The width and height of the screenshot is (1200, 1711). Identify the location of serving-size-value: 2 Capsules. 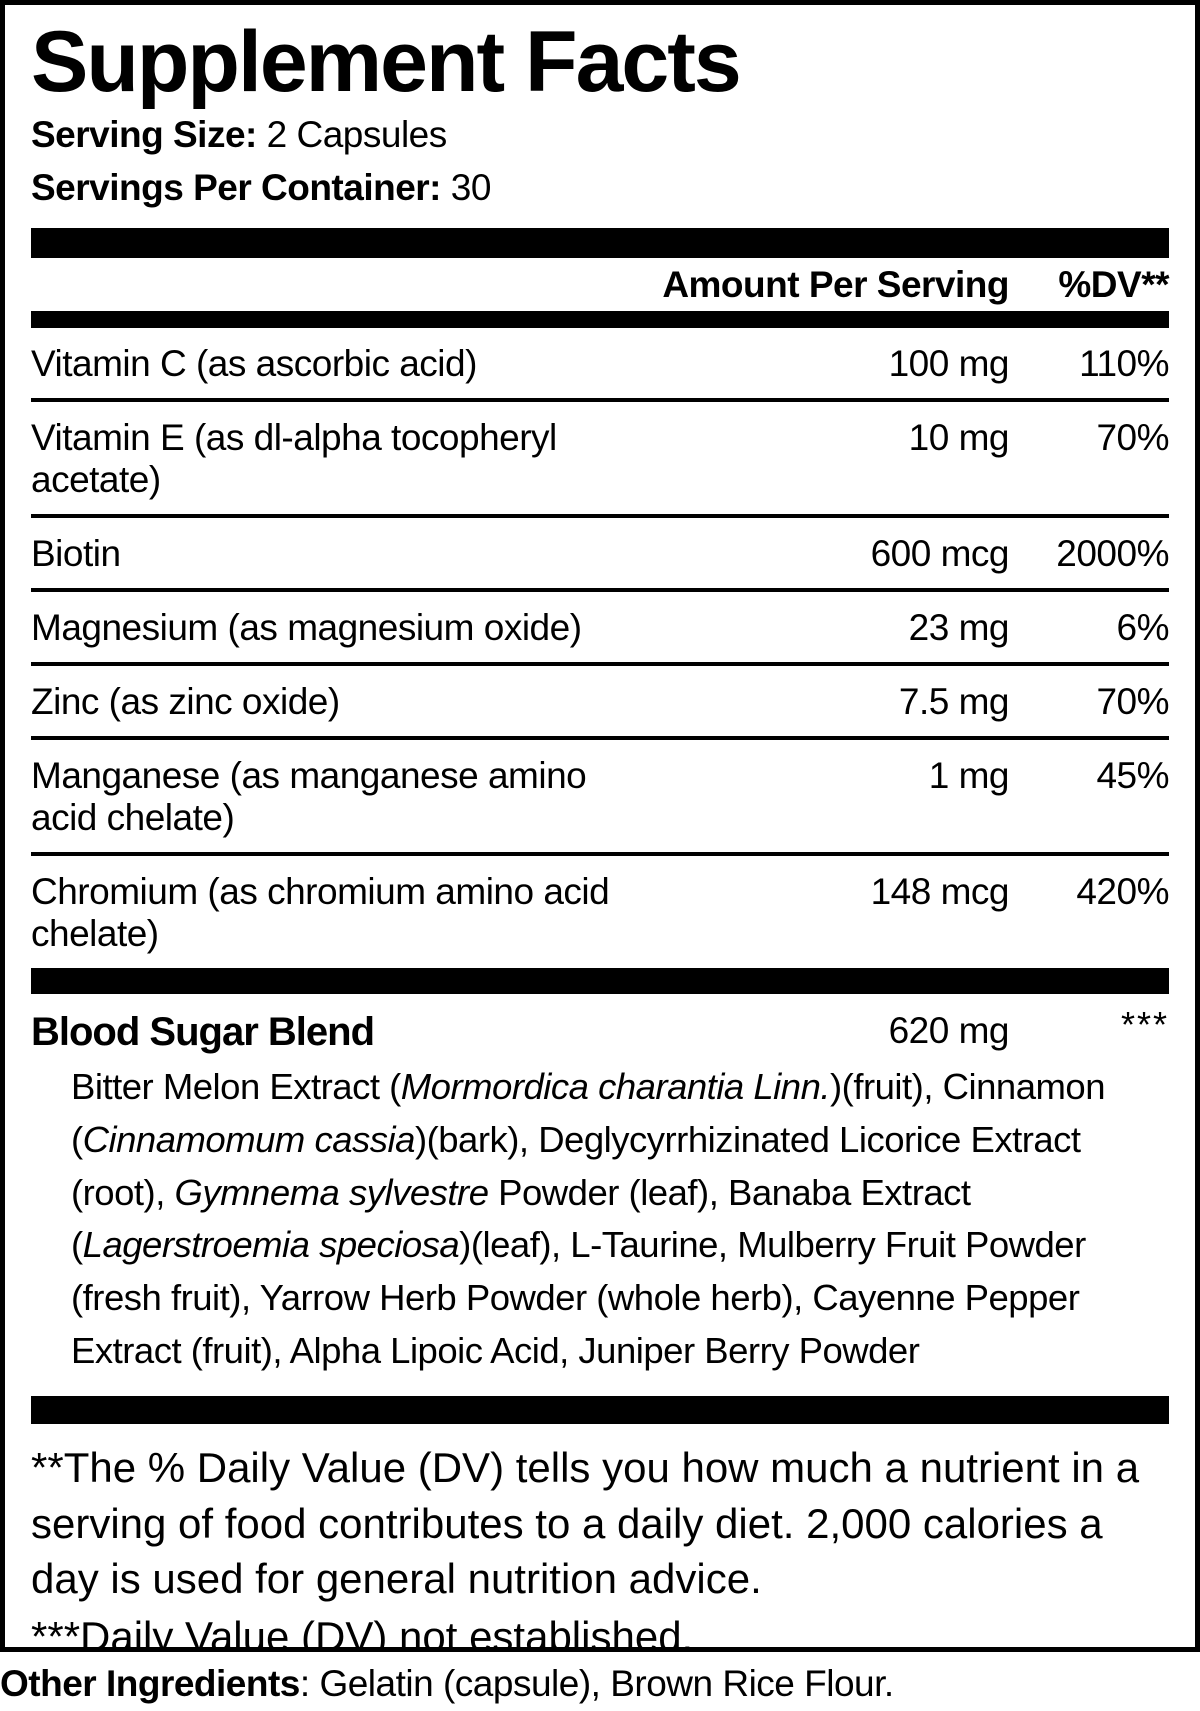
(352, 134).